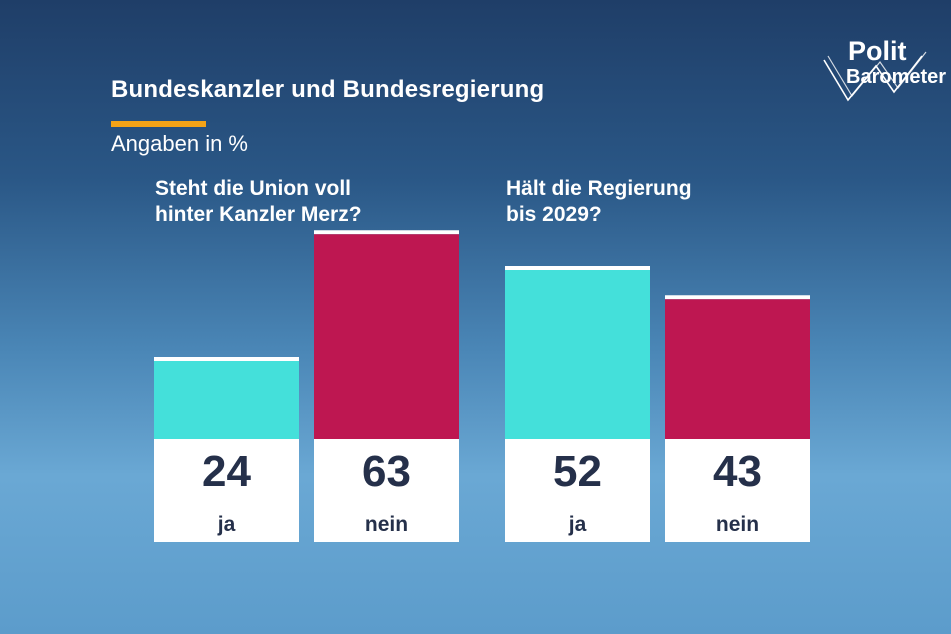  I want to click on data-label: 24, so click(226, 471).